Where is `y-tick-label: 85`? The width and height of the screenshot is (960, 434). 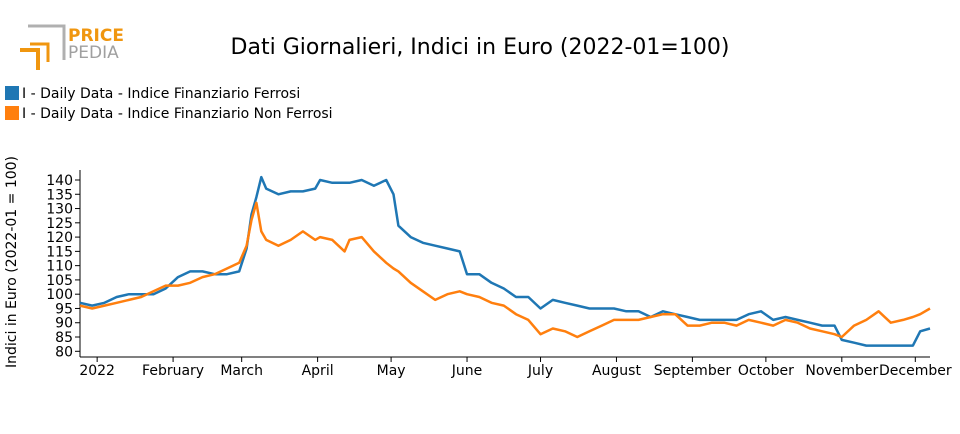
y-tick-label: 85 is located at coordinates (64, 338).